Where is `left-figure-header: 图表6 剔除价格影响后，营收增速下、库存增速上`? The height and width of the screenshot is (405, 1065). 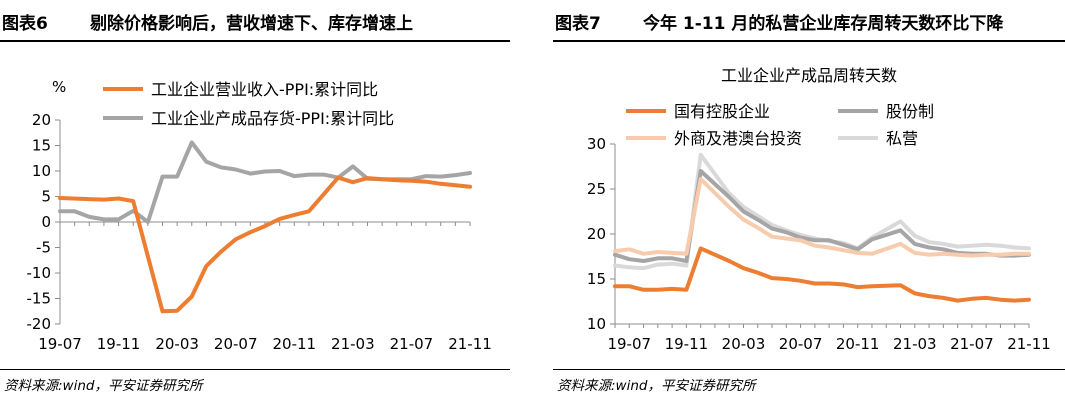
left-figure-header: 图表6 剔除价格影响后，营收增速下、库存增速上 is located at coordinates (255, 21).